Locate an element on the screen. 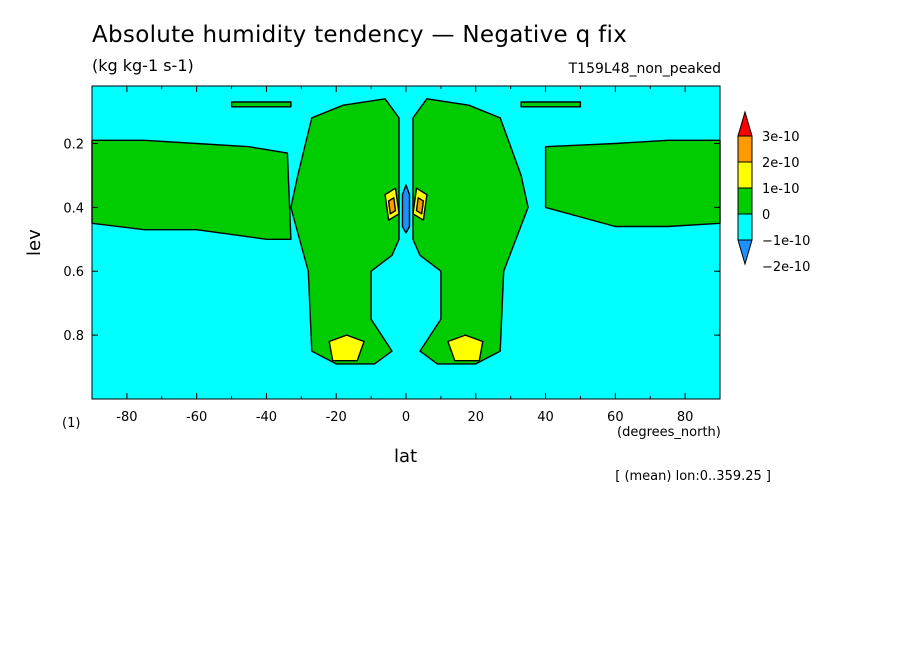 Image resolution: width=904 pixels, height=654 pixels. x-tick-label: 80 is located at coordinates (685, 417).